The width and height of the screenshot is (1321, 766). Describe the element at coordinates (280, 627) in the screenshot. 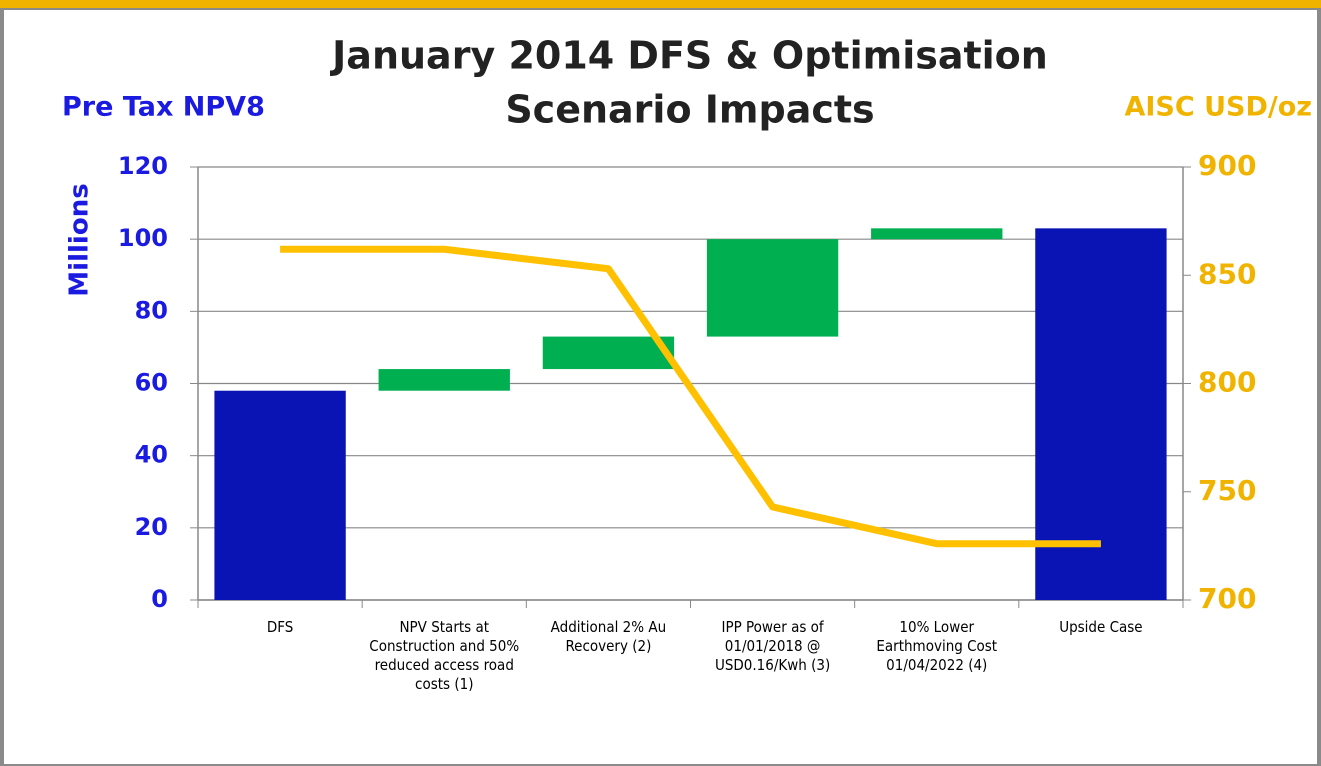

I see `x-tick-label: DFS` at that location.